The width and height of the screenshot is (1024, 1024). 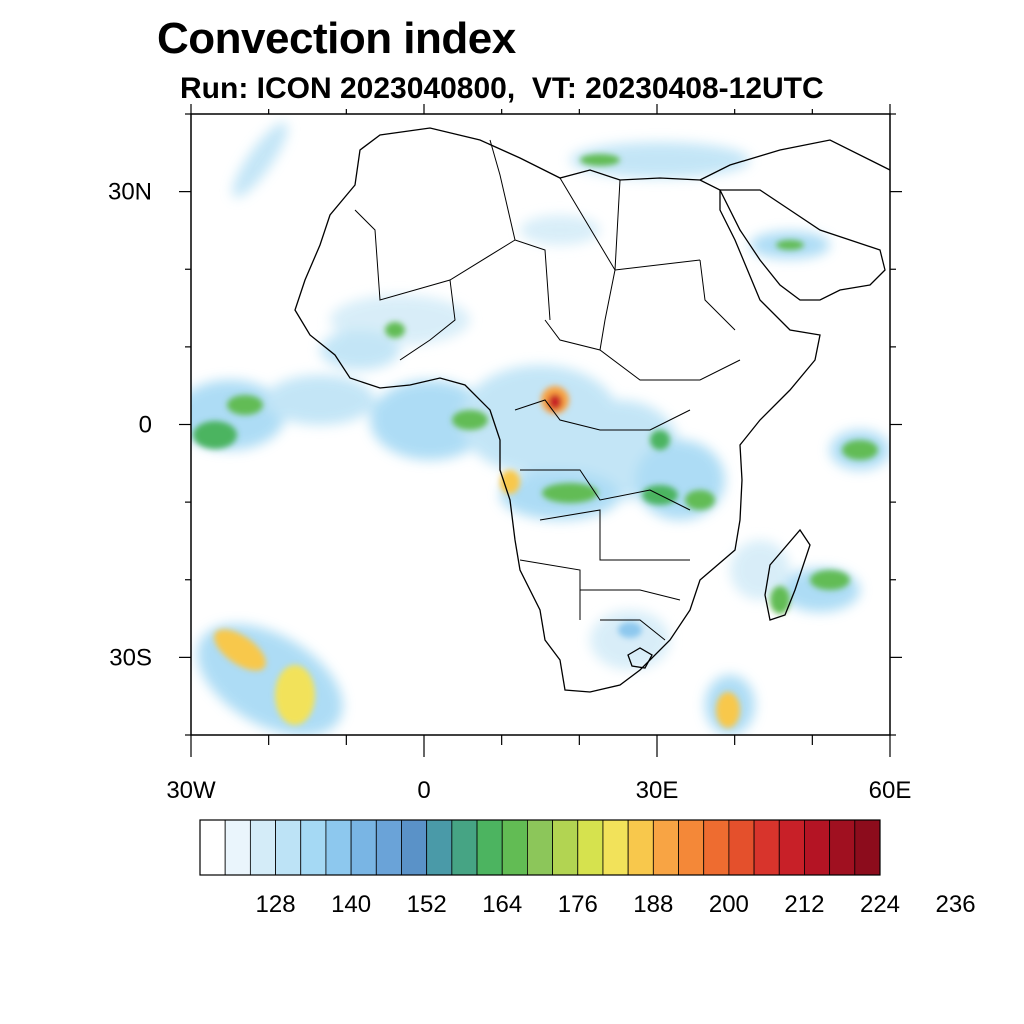 What do you see at coordinates (423, 790) in the screenshot?
I see `lon-tick-label: 0` at bounding box center [423, 790].